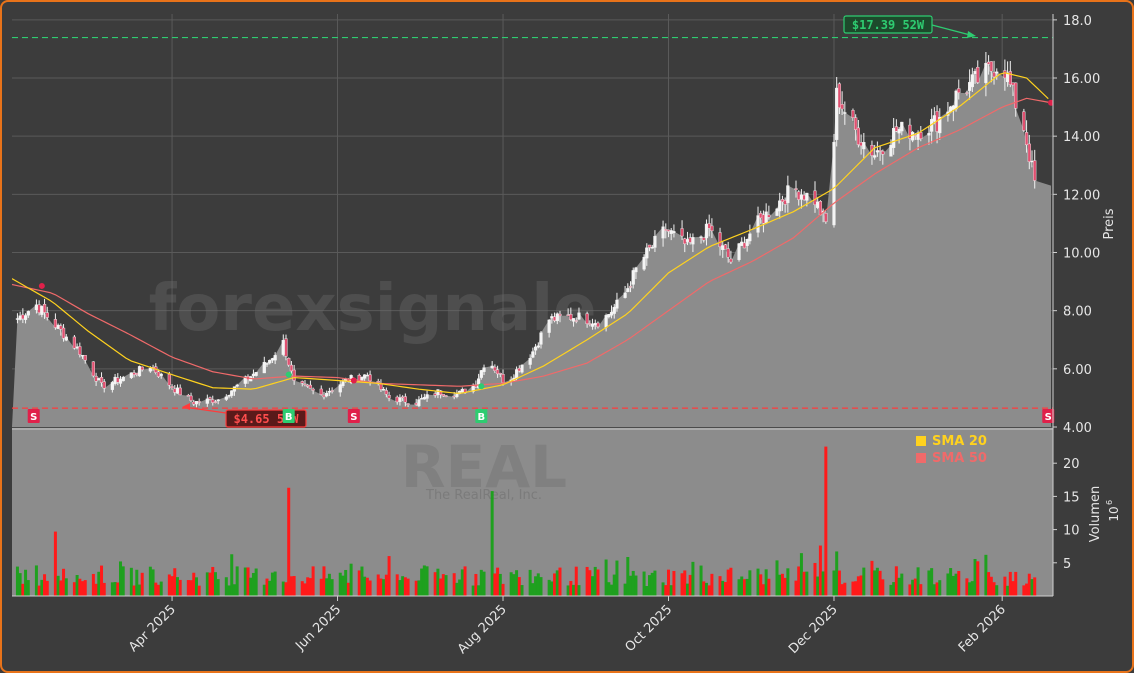 The width and height of the screenshot is (1134, 673). I want to click on legend: SMA 20 SMA 50, so click(951, 450).